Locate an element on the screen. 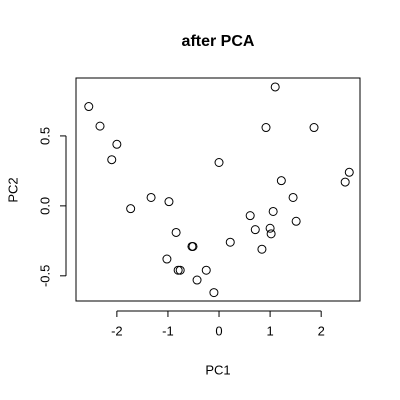  y-tick-label: -0.5 is located at coordinates (44, 276).